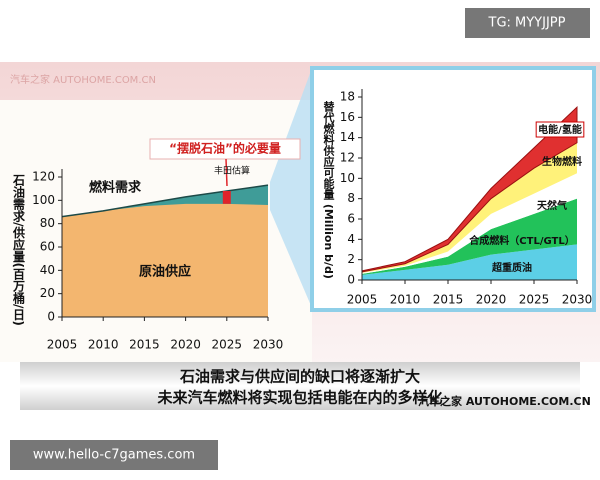  Describe the element at coordinates (43, 177) in the screenshot. I see `y-tick-label: 120` at that location.